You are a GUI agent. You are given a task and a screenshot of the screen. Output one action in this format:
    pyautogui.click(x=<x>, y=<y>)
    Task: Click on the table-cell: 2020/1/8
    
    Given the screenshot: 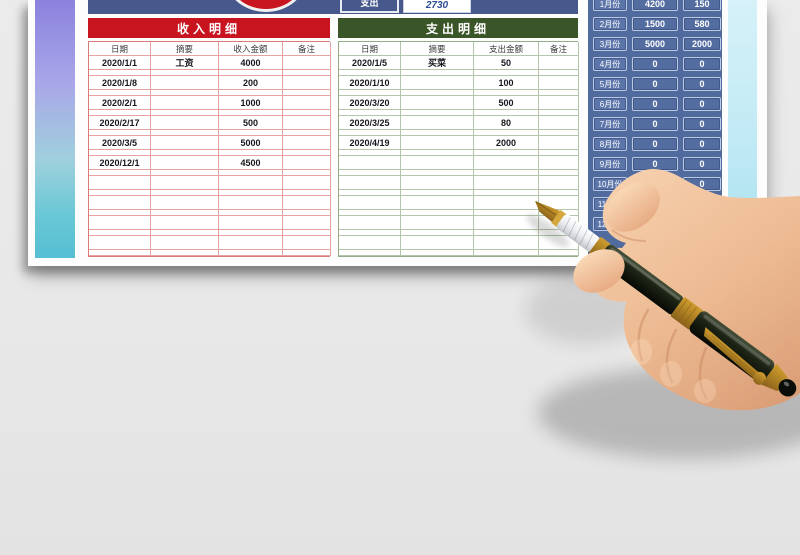 What is the action you would take?
    pyautogui.click(x=120, y=83)
    